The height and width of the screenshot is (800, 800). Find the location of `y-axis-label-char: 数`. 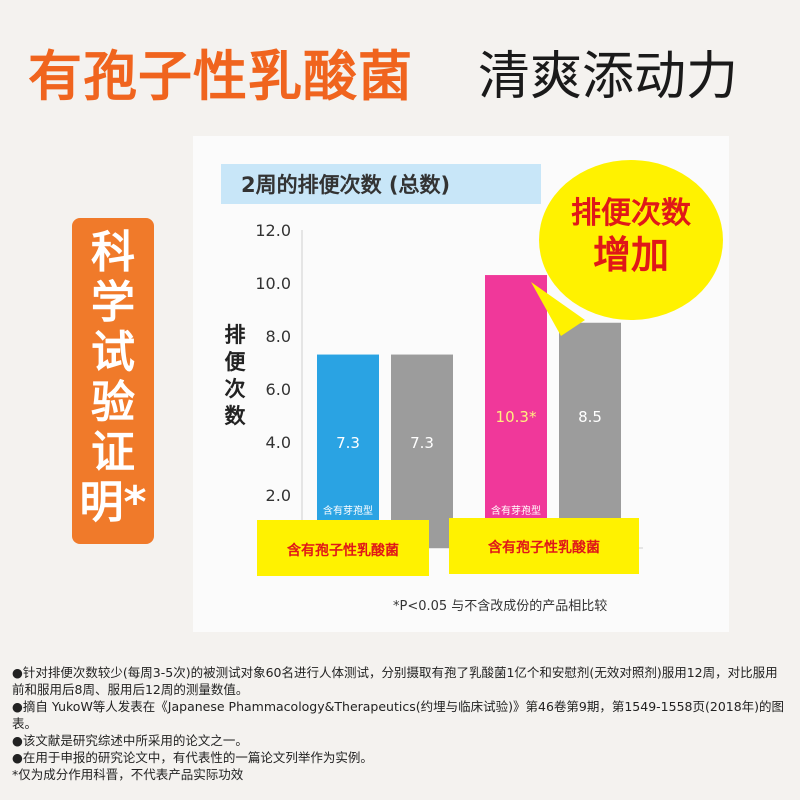

y-axis-label-char: 数 is located at coordinates (236, 416).